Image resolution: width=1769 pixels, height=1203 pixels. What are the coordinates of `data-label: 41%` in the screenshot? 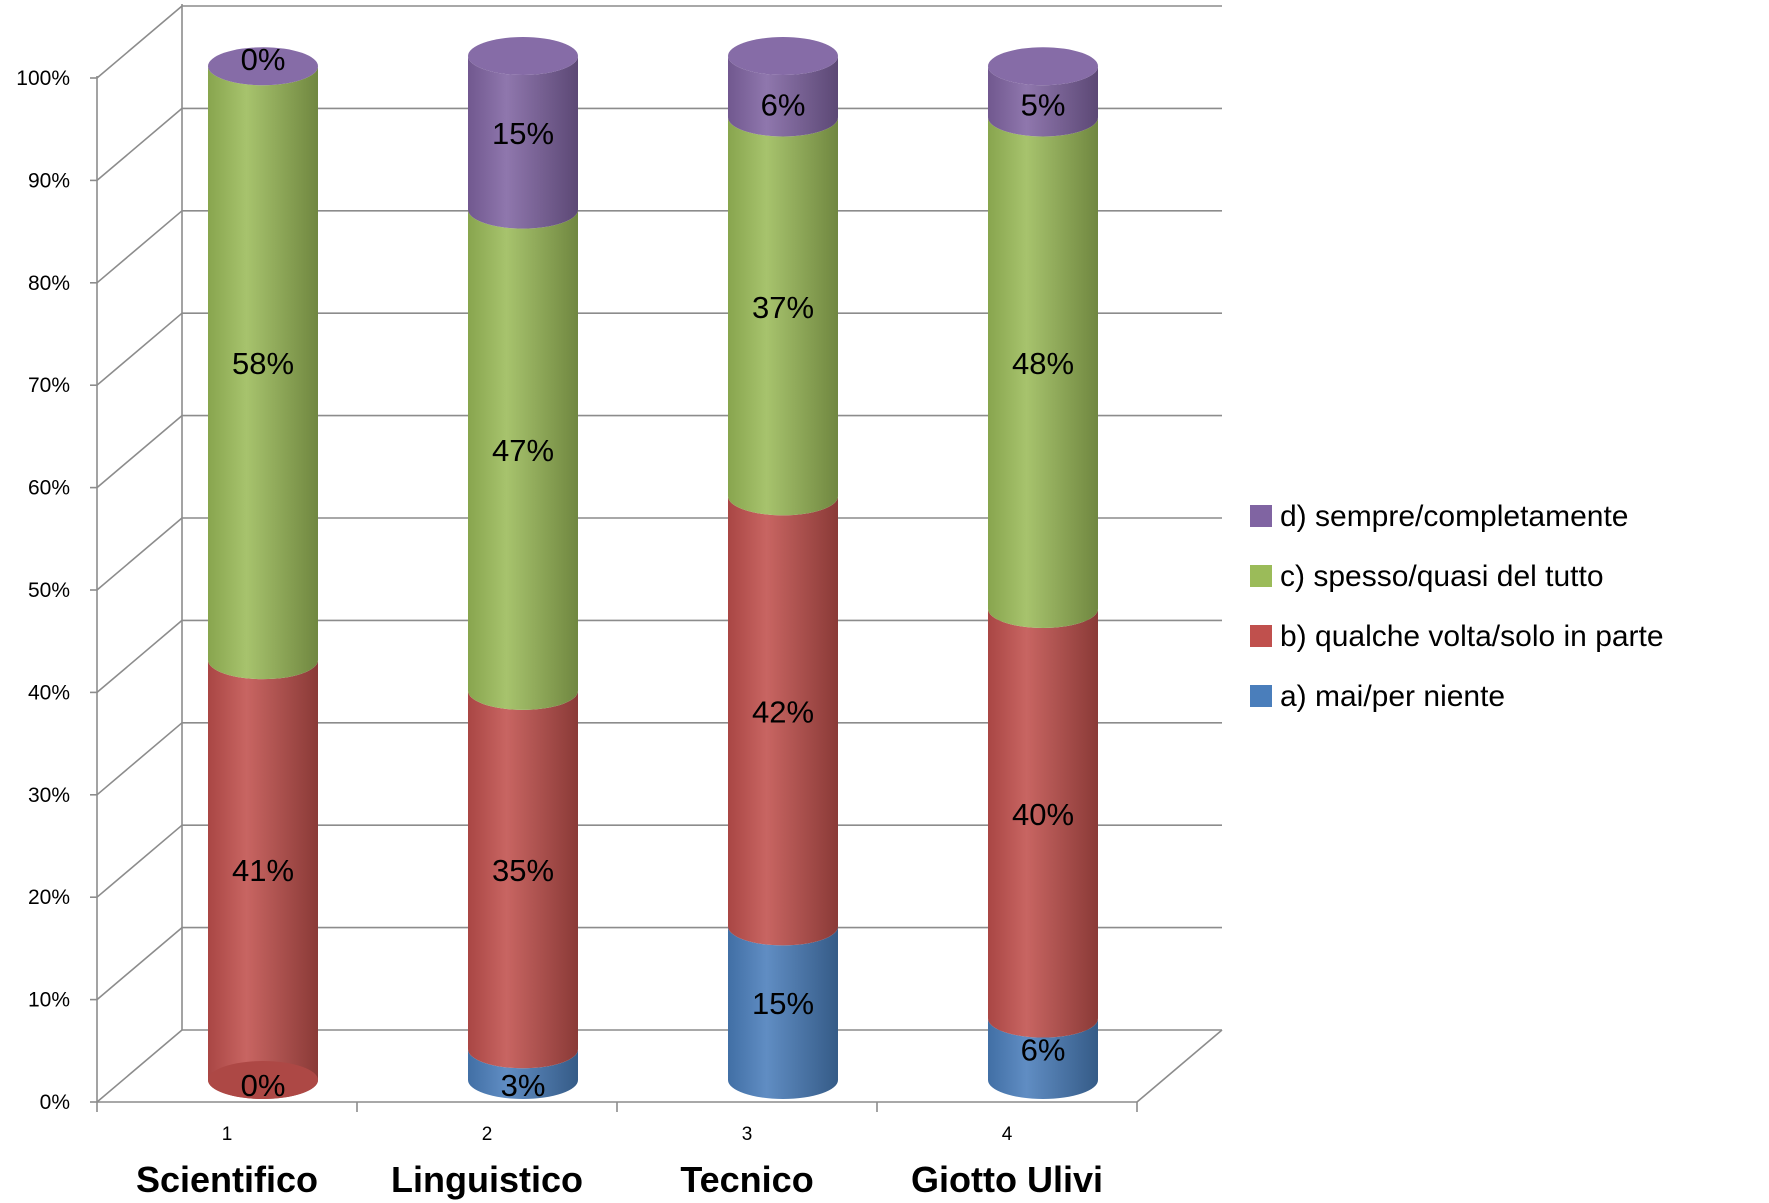 It's located at (263, 870).